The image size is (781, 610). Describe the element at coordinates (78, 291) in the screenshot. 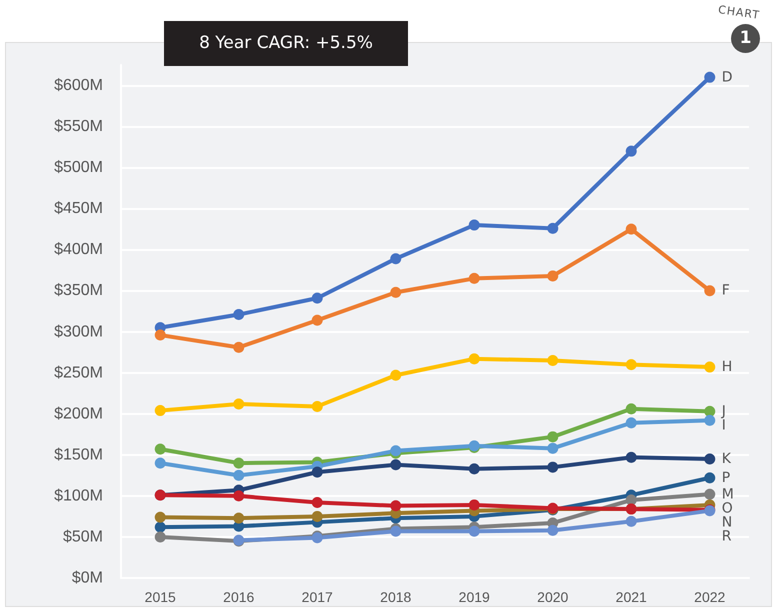

I see `y-tick-label: $350M` at that location.